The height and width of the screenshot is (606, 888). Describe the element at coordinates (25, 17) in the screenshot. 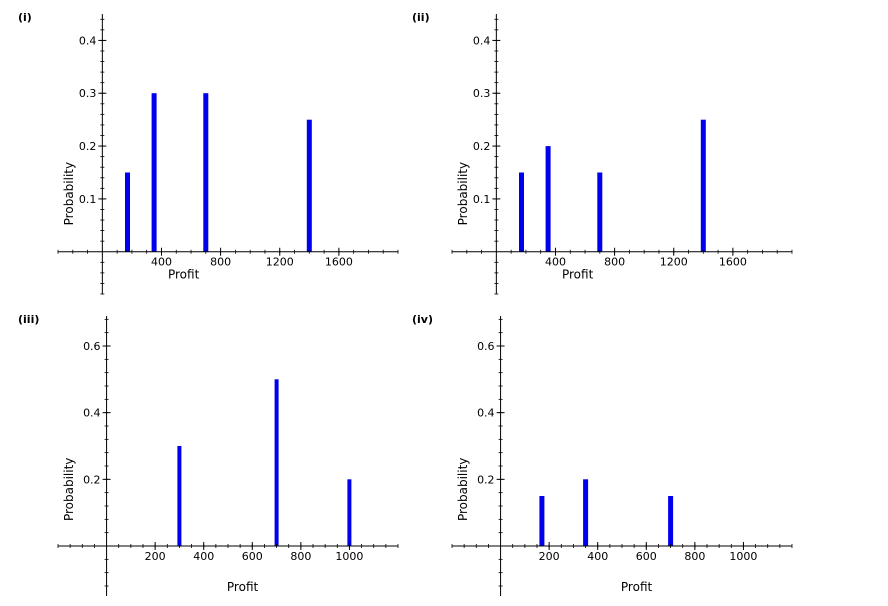

I see `panel-label: (i)` at that location.